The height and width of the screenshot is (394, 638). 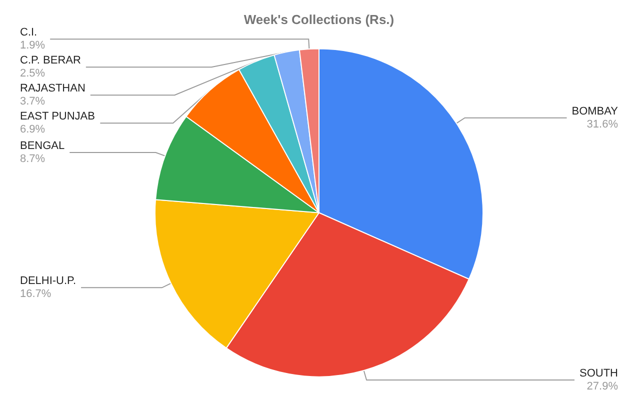 What do you see at coordinates (319, 19) in the screenshot?
I see `chart-title: Week's Collections (Rs.)` at bounding box center [319, 19].